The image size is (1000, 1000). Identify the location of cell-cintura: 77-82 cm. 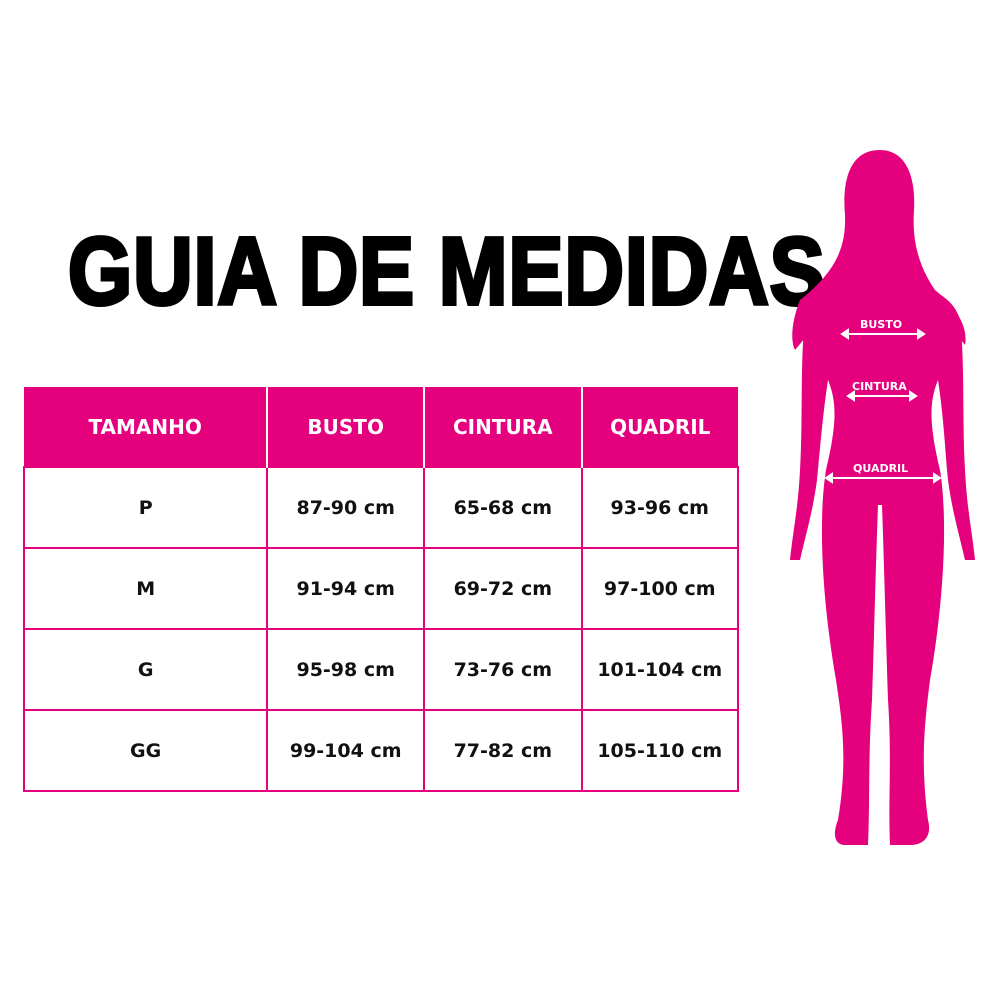
(503, 750).